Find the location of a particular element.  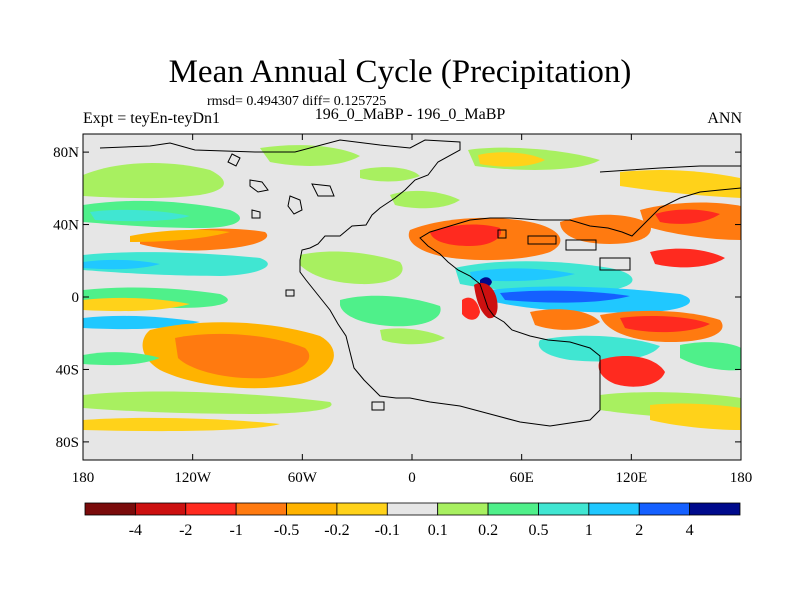

x-tick-label: 60E is located at coordinates (522, 478).